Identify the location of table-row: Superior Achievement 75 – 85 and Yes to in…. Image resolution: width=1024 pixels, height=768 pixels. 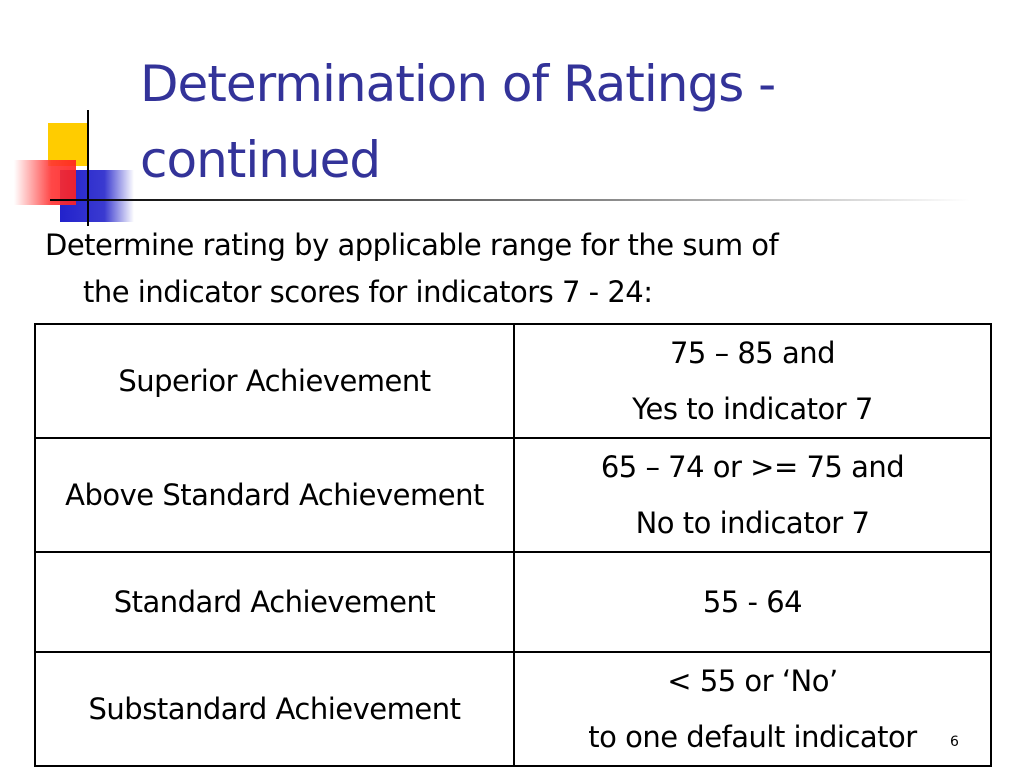
(513, 381).